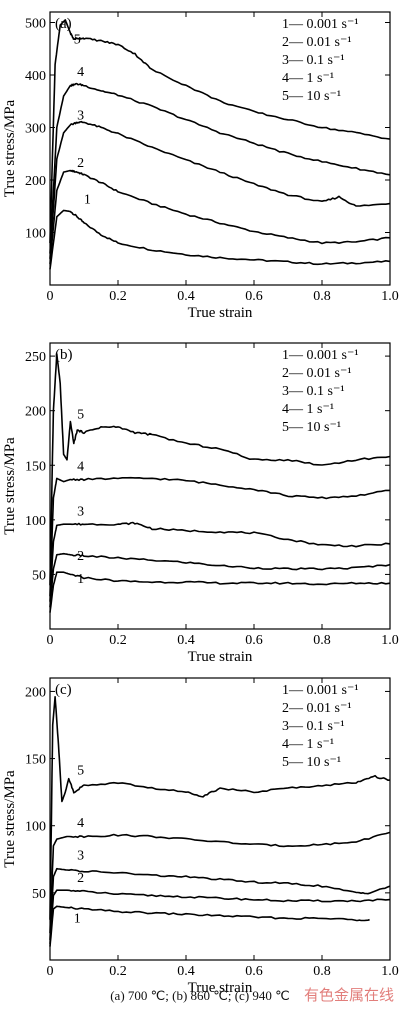 The width and height of the screenshot is (400, 1014). I want to click on y-tick-label: 500, so click(35, 24).